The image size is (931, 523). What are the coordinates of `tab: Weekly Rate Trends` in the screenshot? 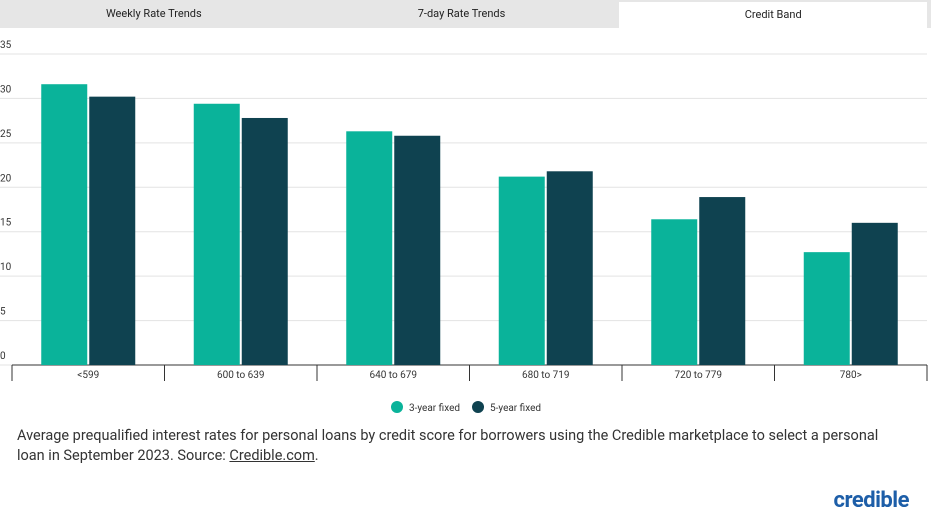 It's located at (153, 13).